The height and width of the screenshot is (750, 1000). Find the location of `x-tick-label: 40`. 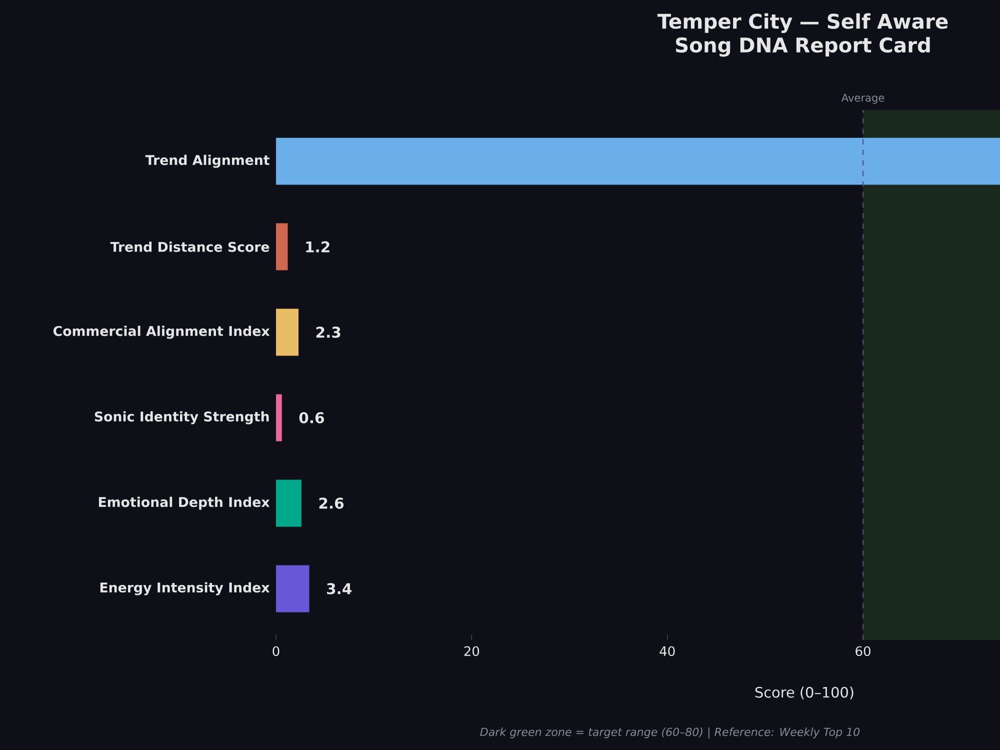

x-tick-label: 40 is located at coordinates (667, 651).